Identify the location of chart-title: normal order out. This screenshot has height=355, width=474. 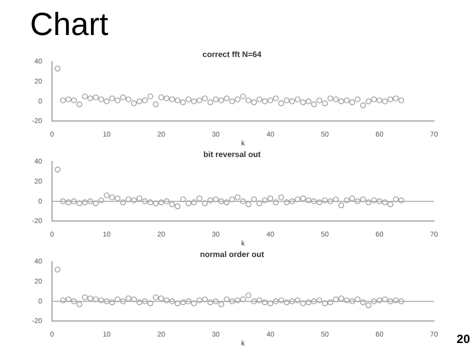
(232, 255).